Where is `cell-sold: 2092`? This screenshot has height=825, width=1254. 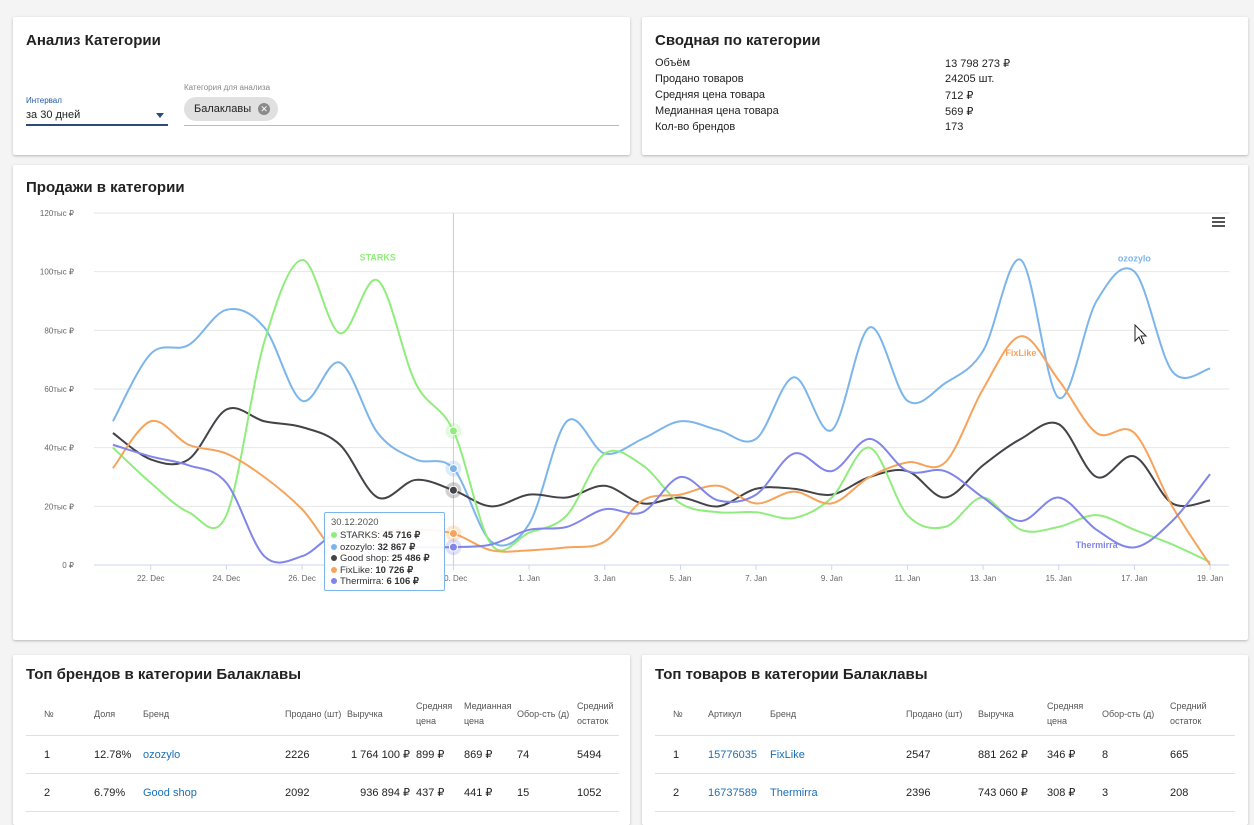
cell-sold: 2092 is located at coordinates (314, 792).